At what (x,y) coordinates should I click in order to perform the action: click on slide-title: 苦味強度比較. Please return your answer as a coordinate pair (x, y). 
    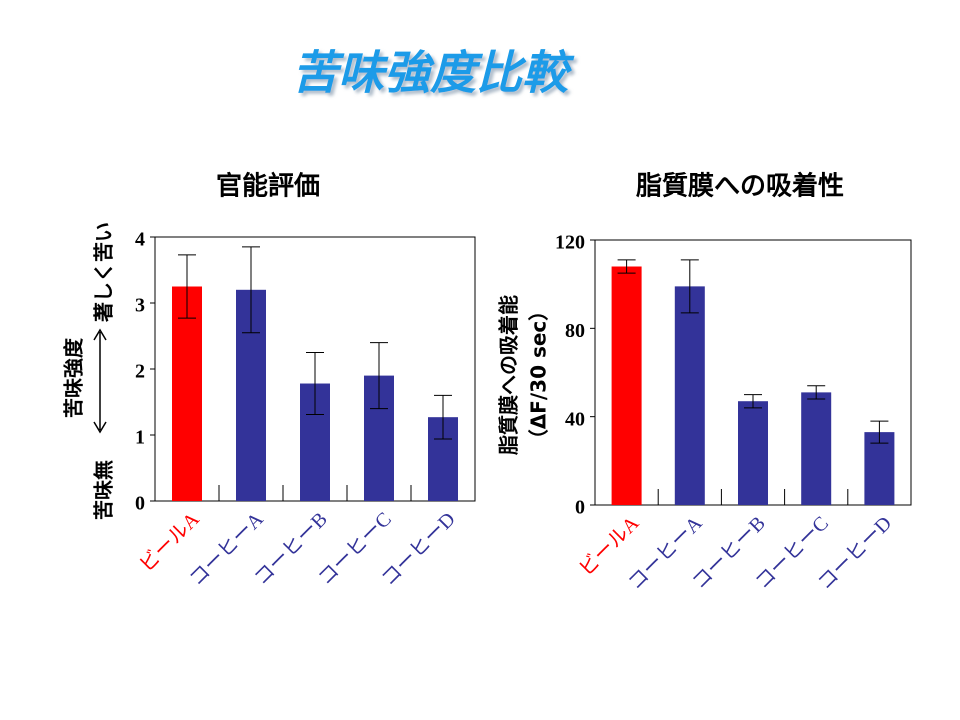
    Looking at the image, I should click on (433, 73).